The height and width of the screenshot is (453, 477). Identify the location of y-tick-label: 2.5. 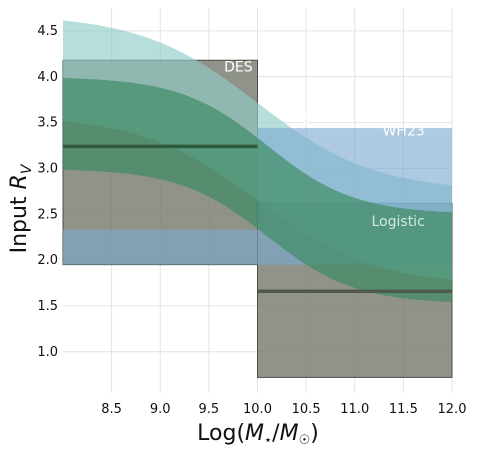
(47, 214).